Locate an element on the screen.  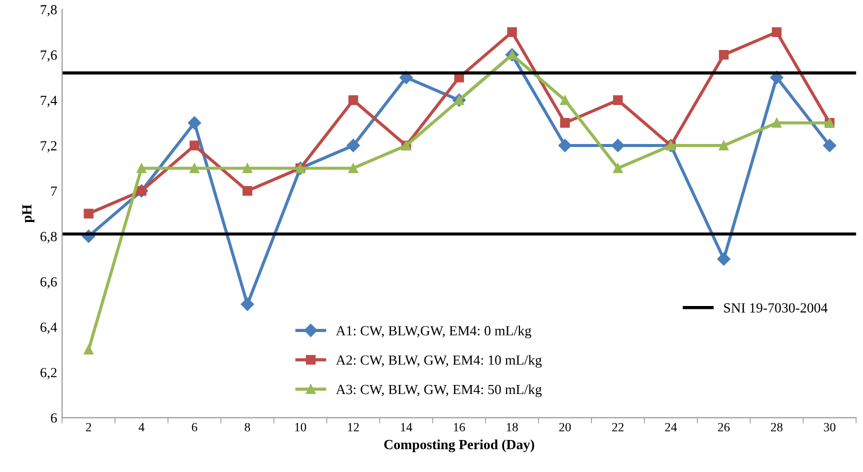
legend-label: A1: CW, BLW,GW, EM4: 0 mL/kg is located at coordinates (434, 332).